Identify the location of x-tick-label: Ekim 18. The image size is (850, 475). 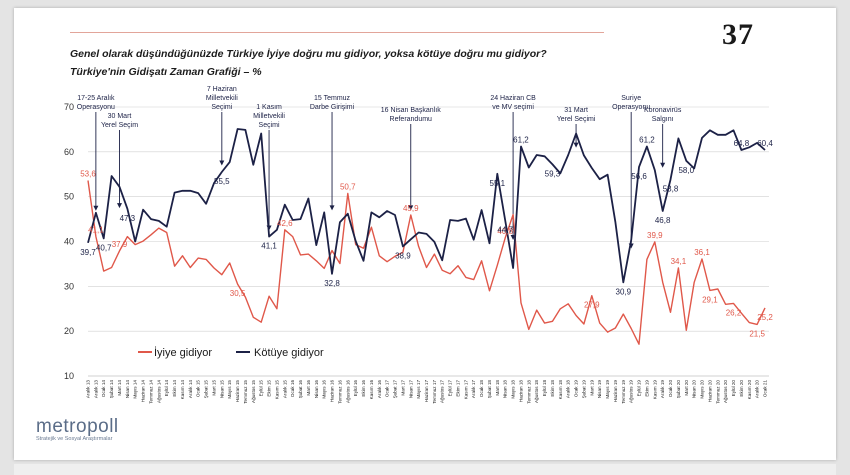
(552, 388).